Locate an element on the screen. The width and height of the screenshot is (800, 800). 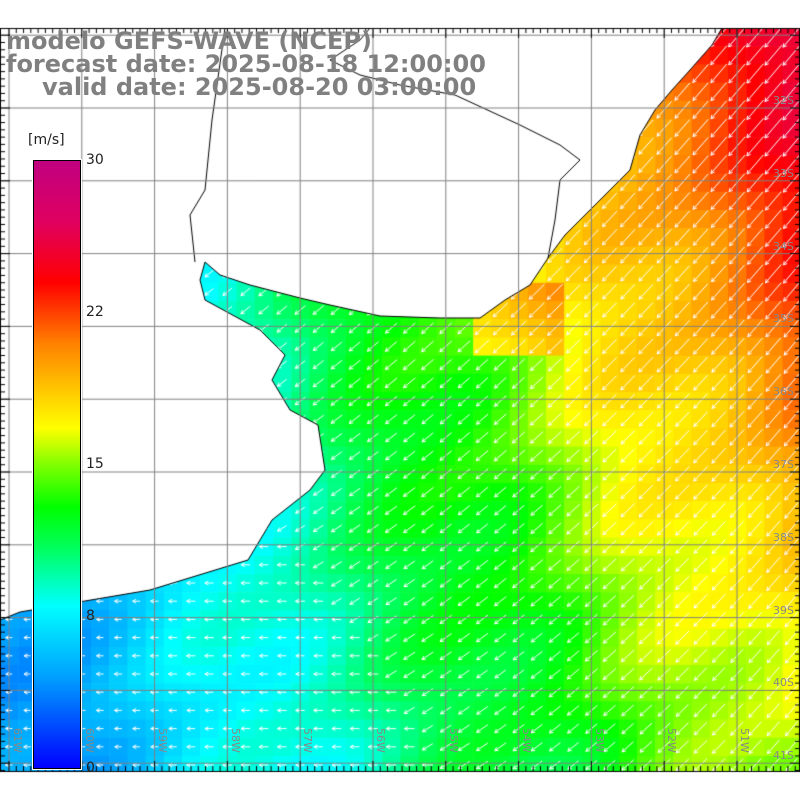
colorbar-label-0: 0 is located at coordinates (90, 768).